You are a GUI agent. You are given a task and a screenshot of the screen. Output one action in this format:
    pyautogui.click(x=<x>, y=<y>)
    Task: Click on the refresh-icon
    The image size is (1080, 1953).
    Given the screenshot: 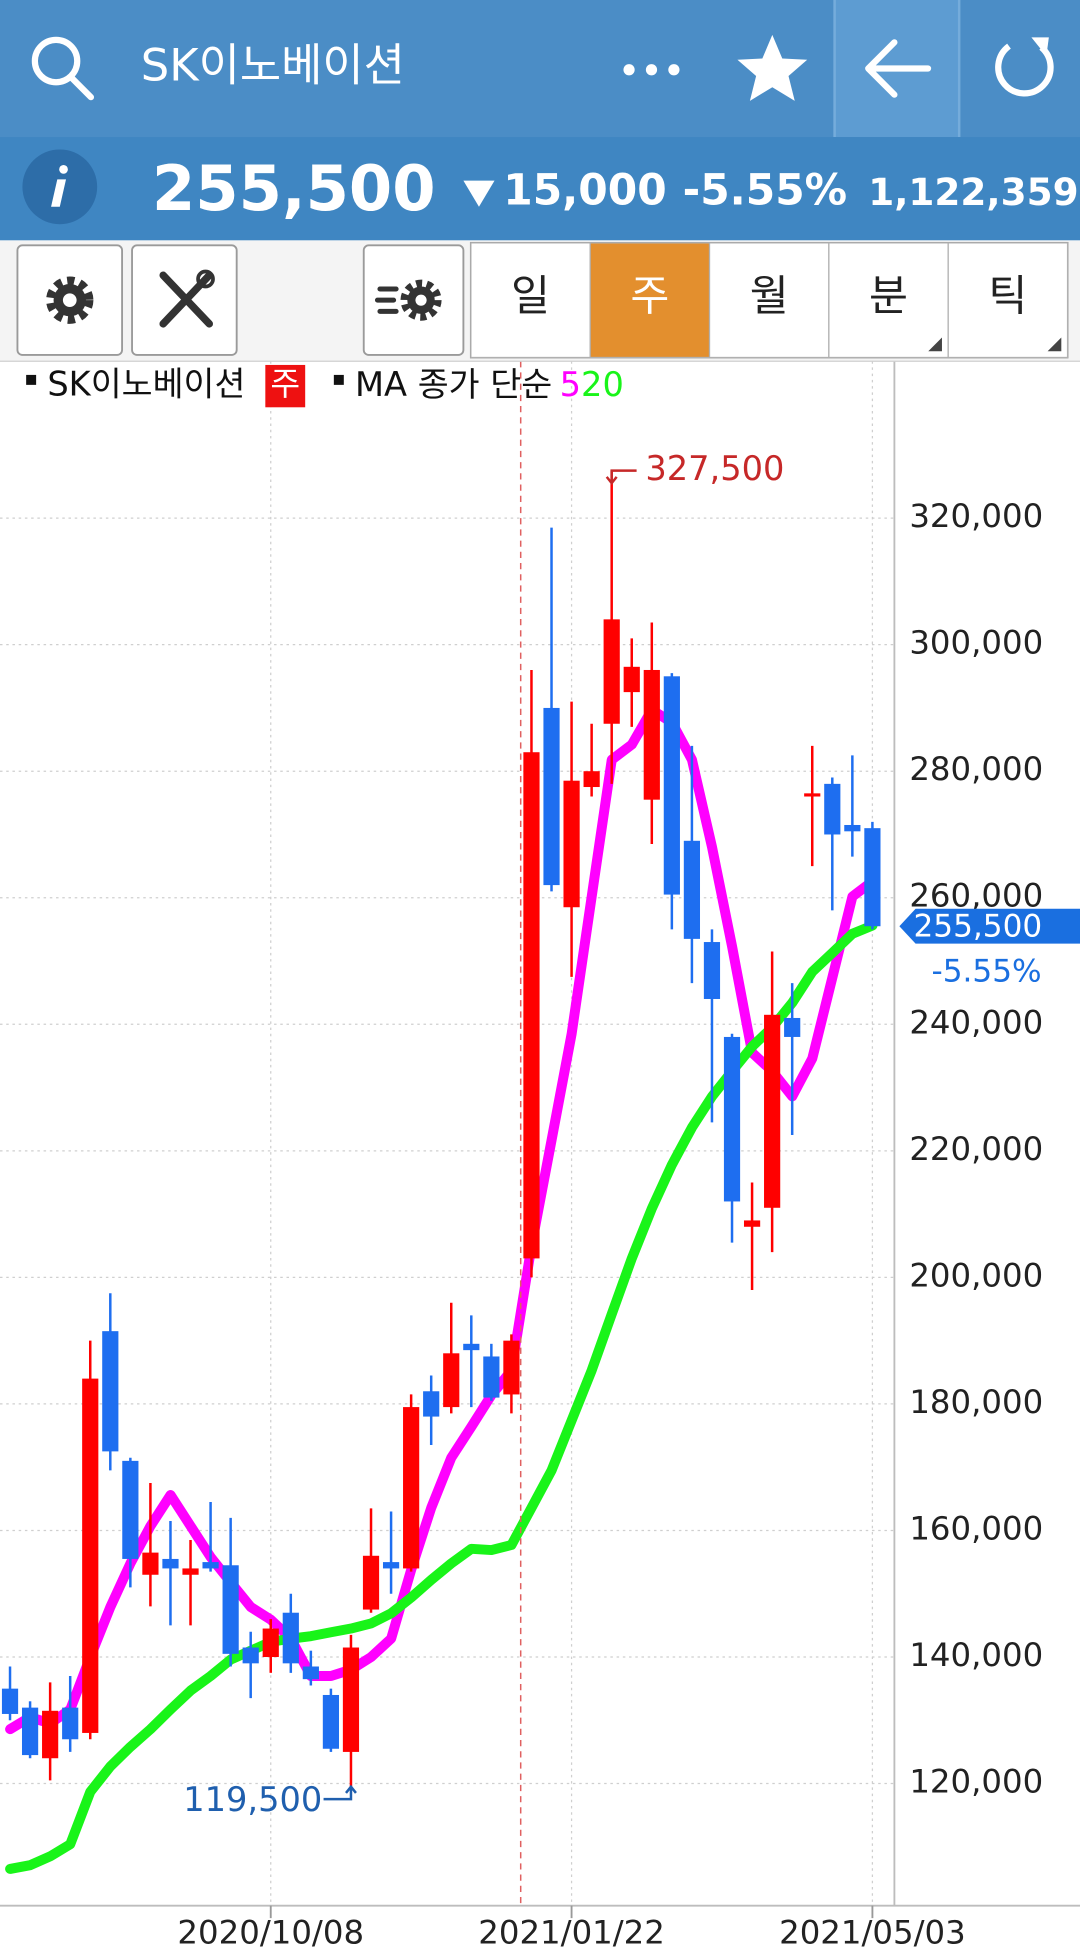 What is the action you would take?
    pyautogui.click(x=1024, y=67)
    